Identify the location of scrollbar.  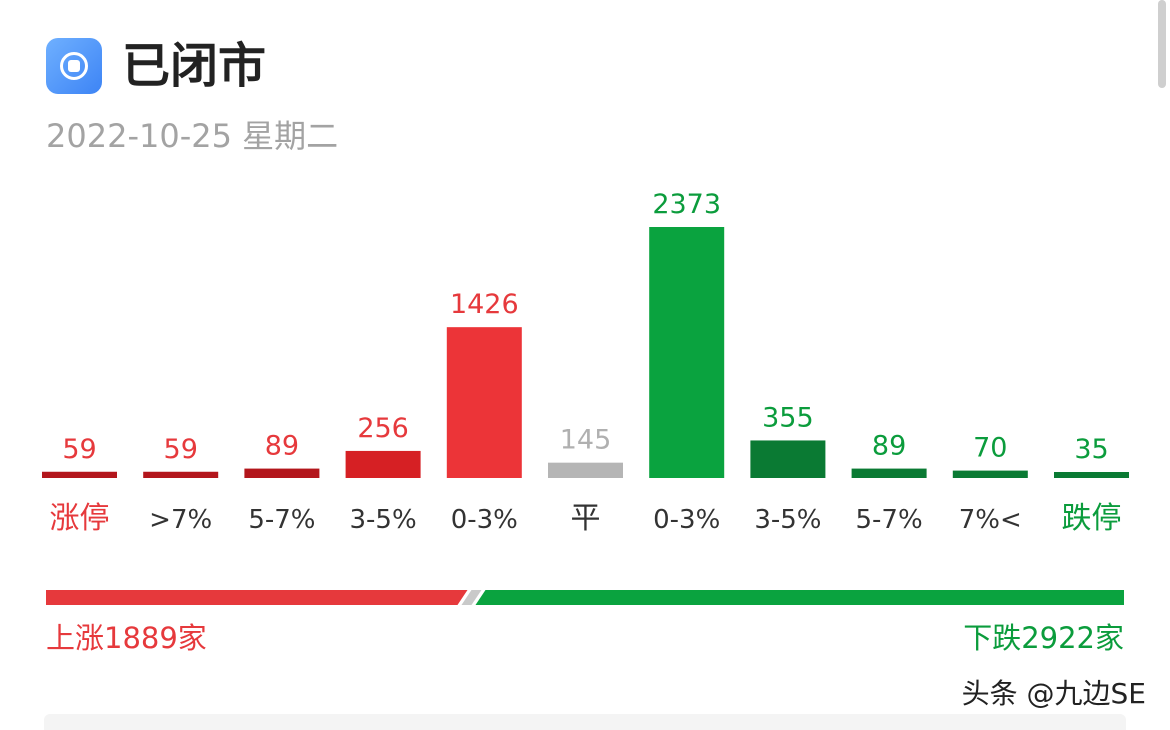
(1162, 44).